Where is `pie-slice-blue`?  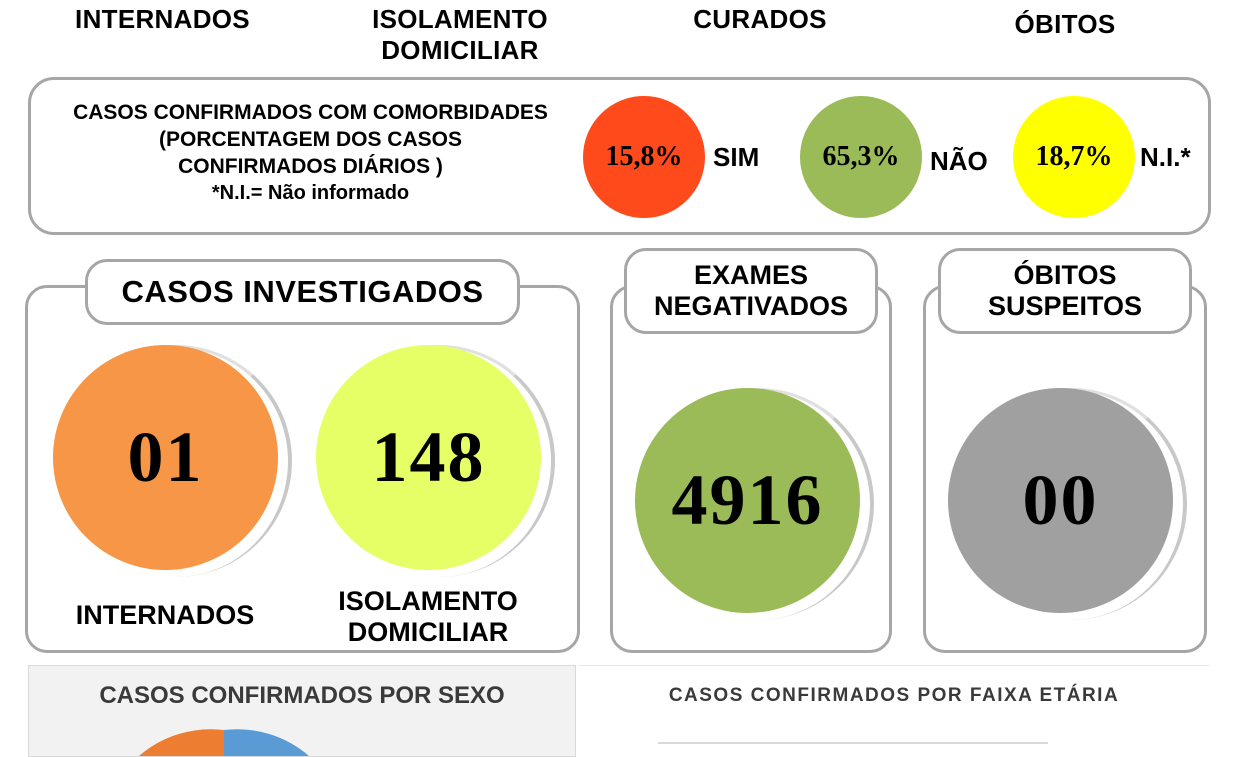
pie-slice-blue is located at coordinates (266, 742).